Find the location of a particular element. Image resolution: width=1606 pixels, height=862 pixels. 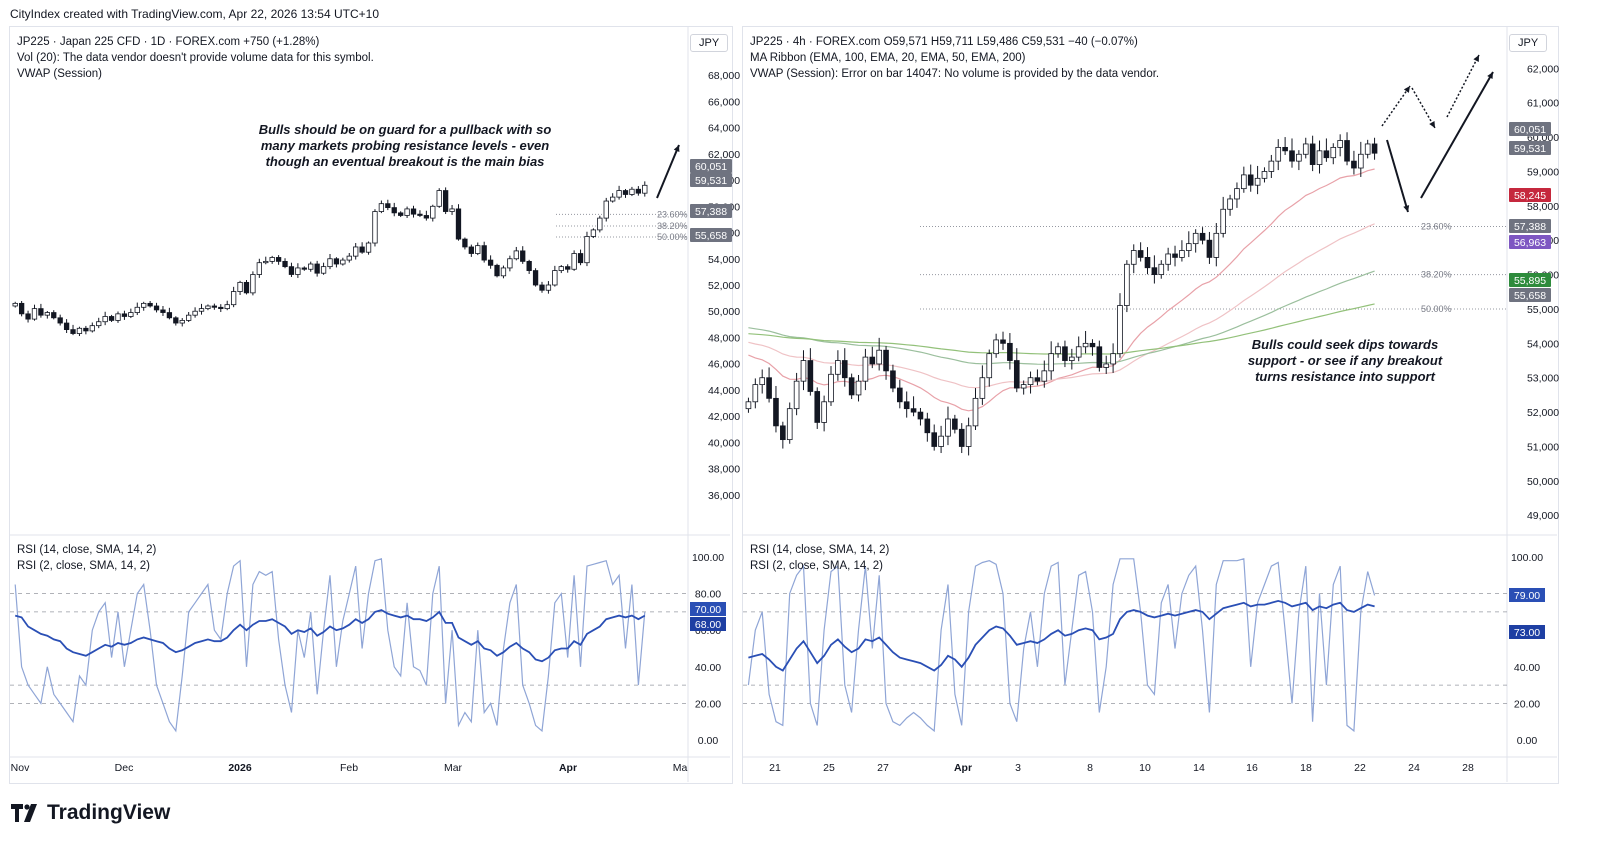

right-x-tick-11: 24 is located at coordinates (1414, 768).